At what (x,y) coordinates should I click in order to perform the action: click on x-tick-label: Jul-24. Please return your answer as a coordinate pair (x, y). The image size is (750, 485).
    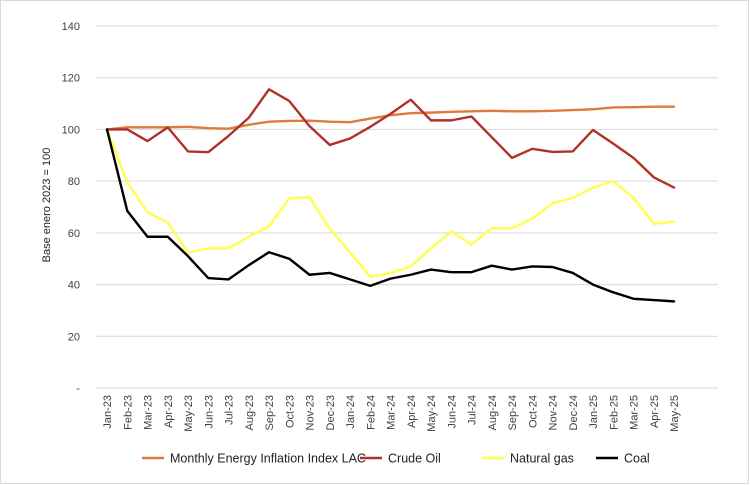
    Looking at the image, I should click on (473, 410).